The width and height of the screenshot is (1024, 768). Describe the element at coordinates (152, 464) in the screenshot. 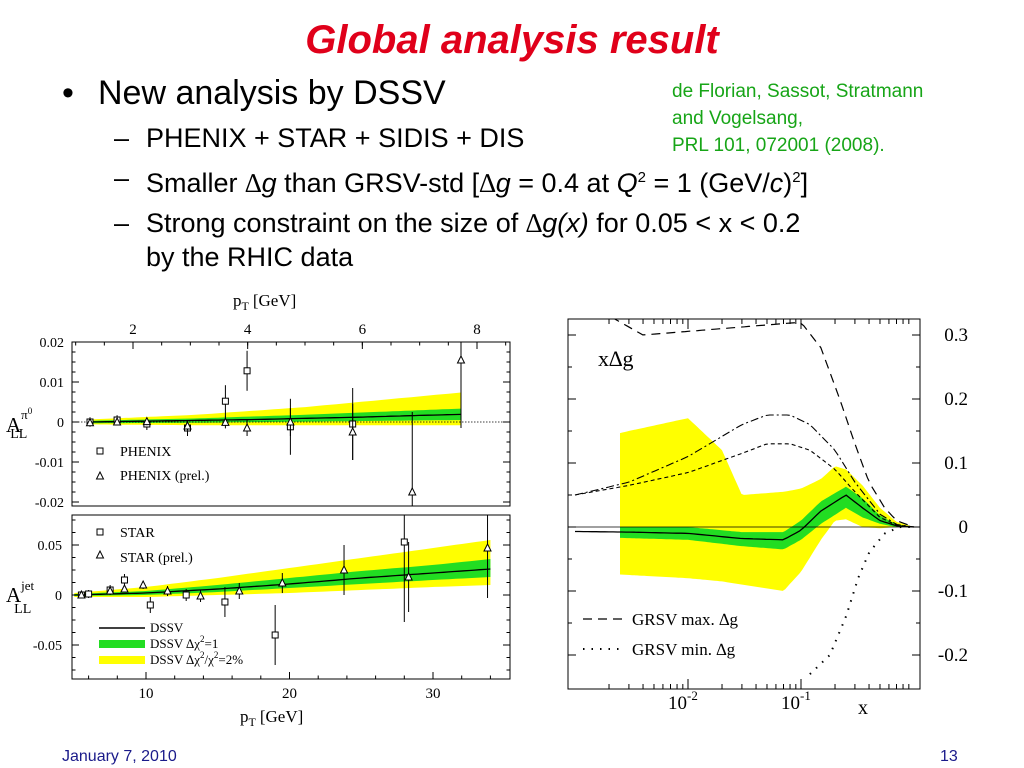

I see `phenix-legend: PHENIX PHENIX (prel.)` at that location.